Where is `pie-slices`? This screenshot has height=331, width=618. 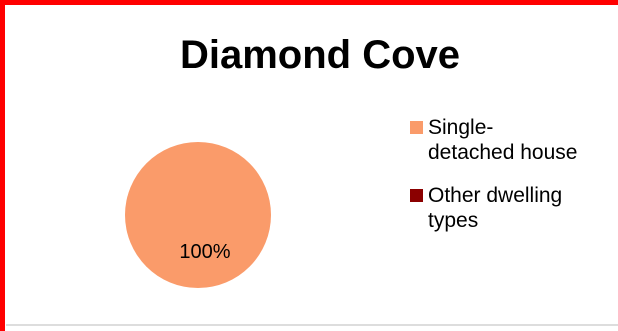 pie-slices is located at coordinates (198, 215).